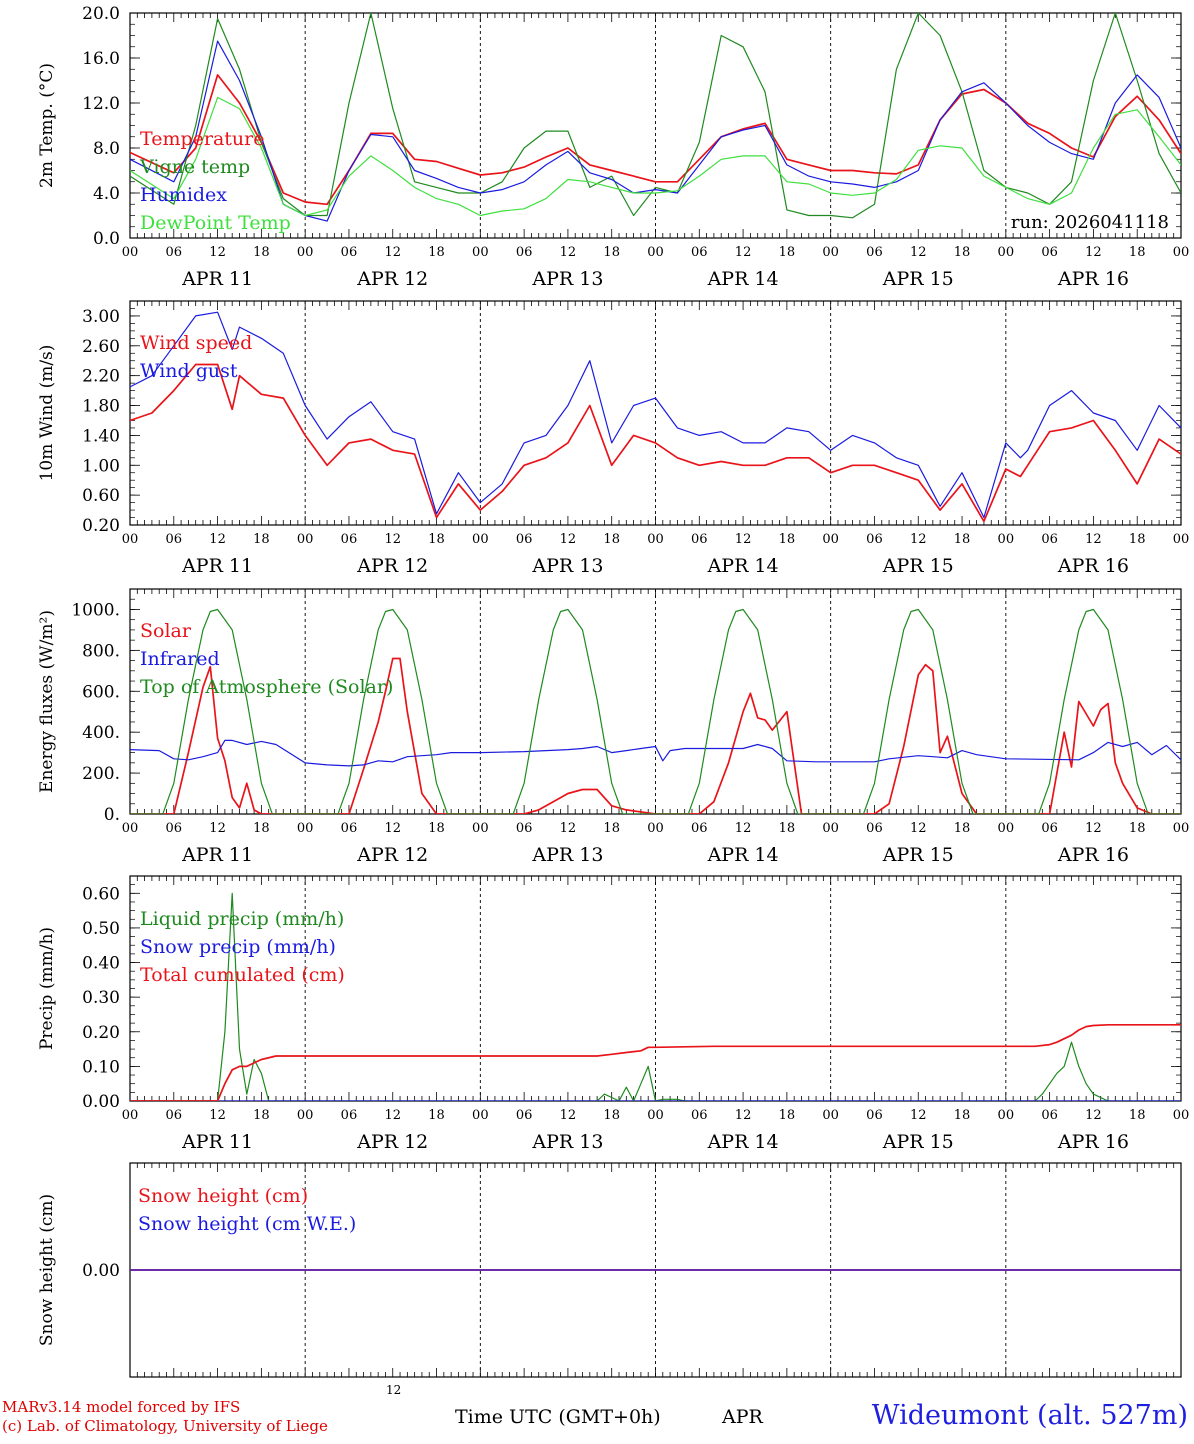 This screenshot has width=1194, height=1444. Describe the element at coordinates (101, 59) in the screenshot. I see `y-tick-label: 16.0` at that location.